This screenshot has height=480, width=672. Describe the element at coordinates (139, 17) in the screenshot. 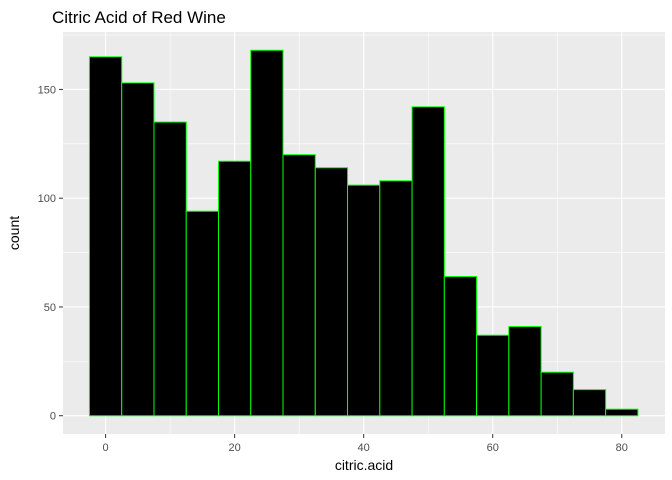

I see `chart-title: Citric Acid of Red Wine` at that location.